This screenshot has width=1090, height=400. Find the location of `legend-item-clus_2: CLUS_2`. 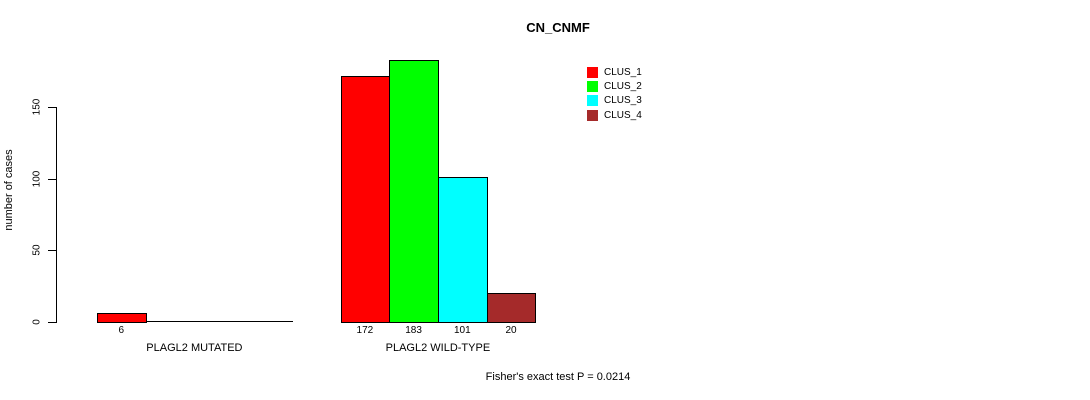

legend-item-clus_2: CLUS_2 is located at coordinates (614, 86).